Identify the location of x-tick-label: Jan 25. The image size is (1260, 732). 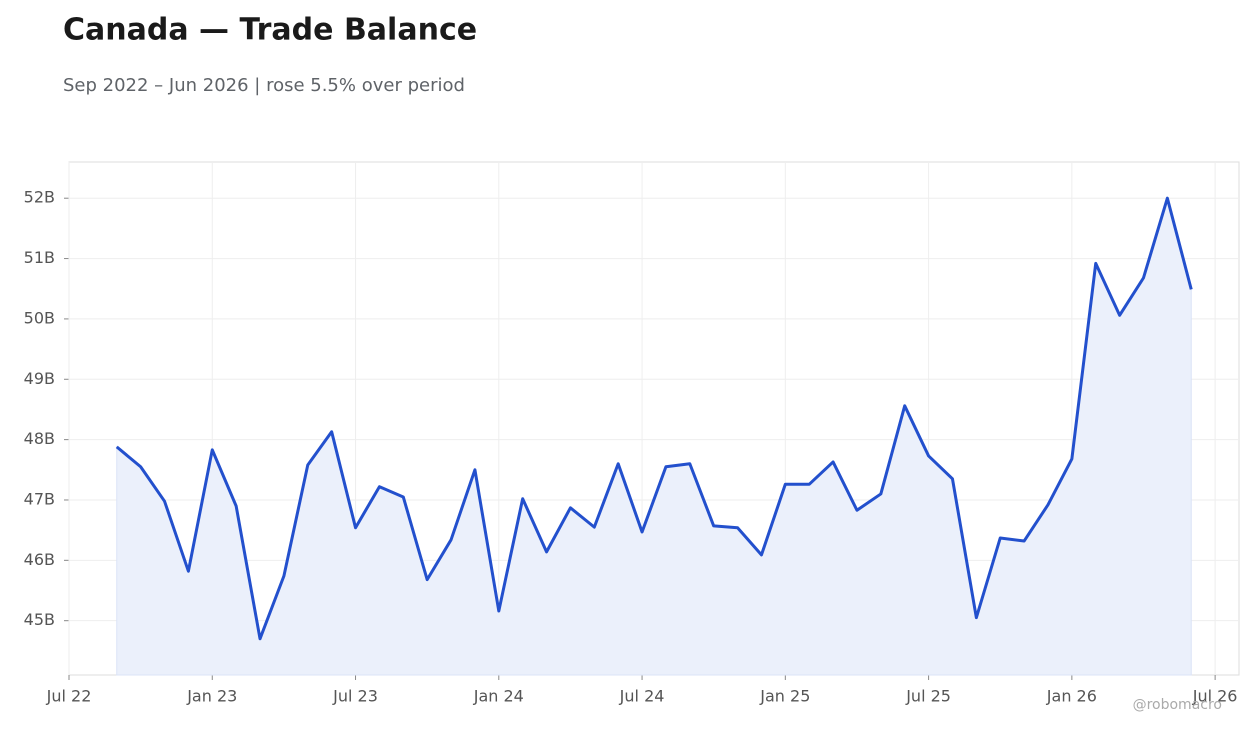
(784, 696).